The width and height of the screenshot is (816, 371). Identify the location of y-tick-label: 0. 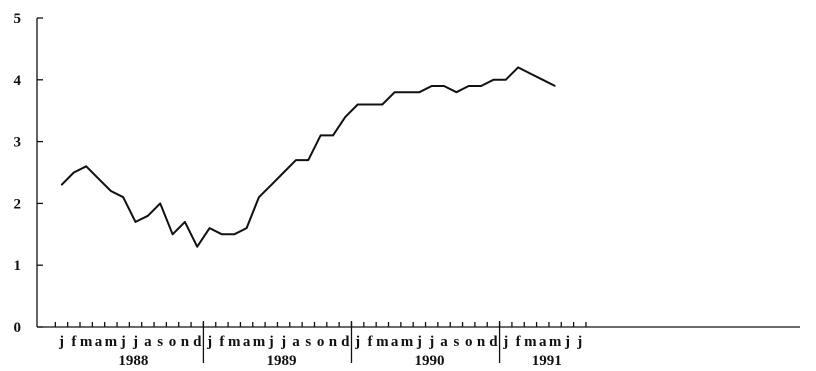
(18, 328).